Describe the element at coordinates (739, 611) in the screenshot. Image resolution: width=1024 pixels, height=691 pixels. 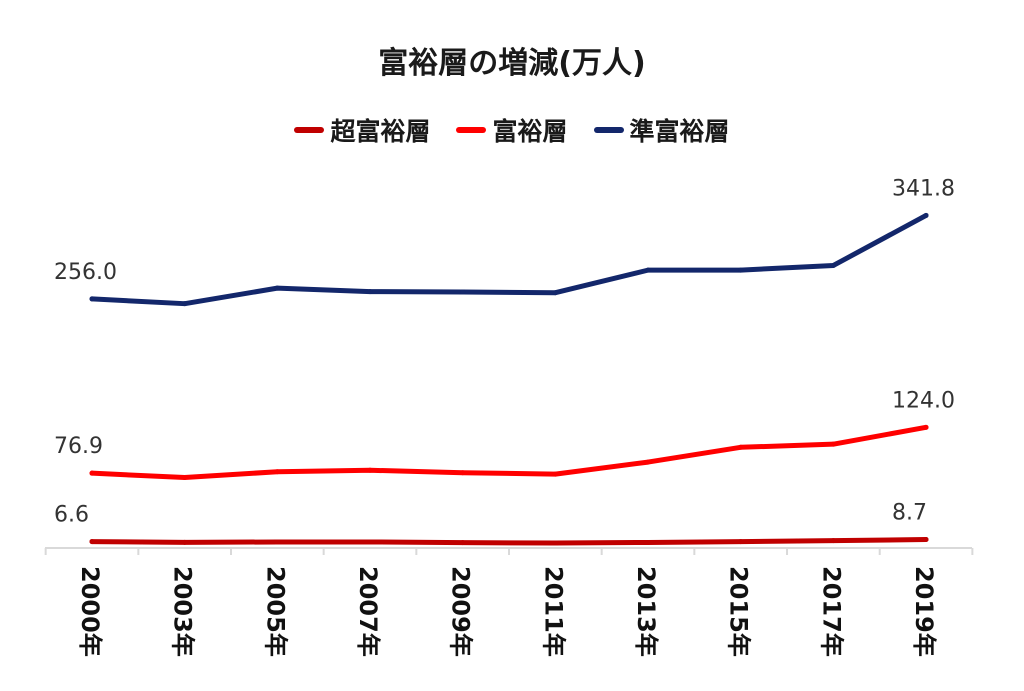
I see `x-tick-label: 2015年` at that location.